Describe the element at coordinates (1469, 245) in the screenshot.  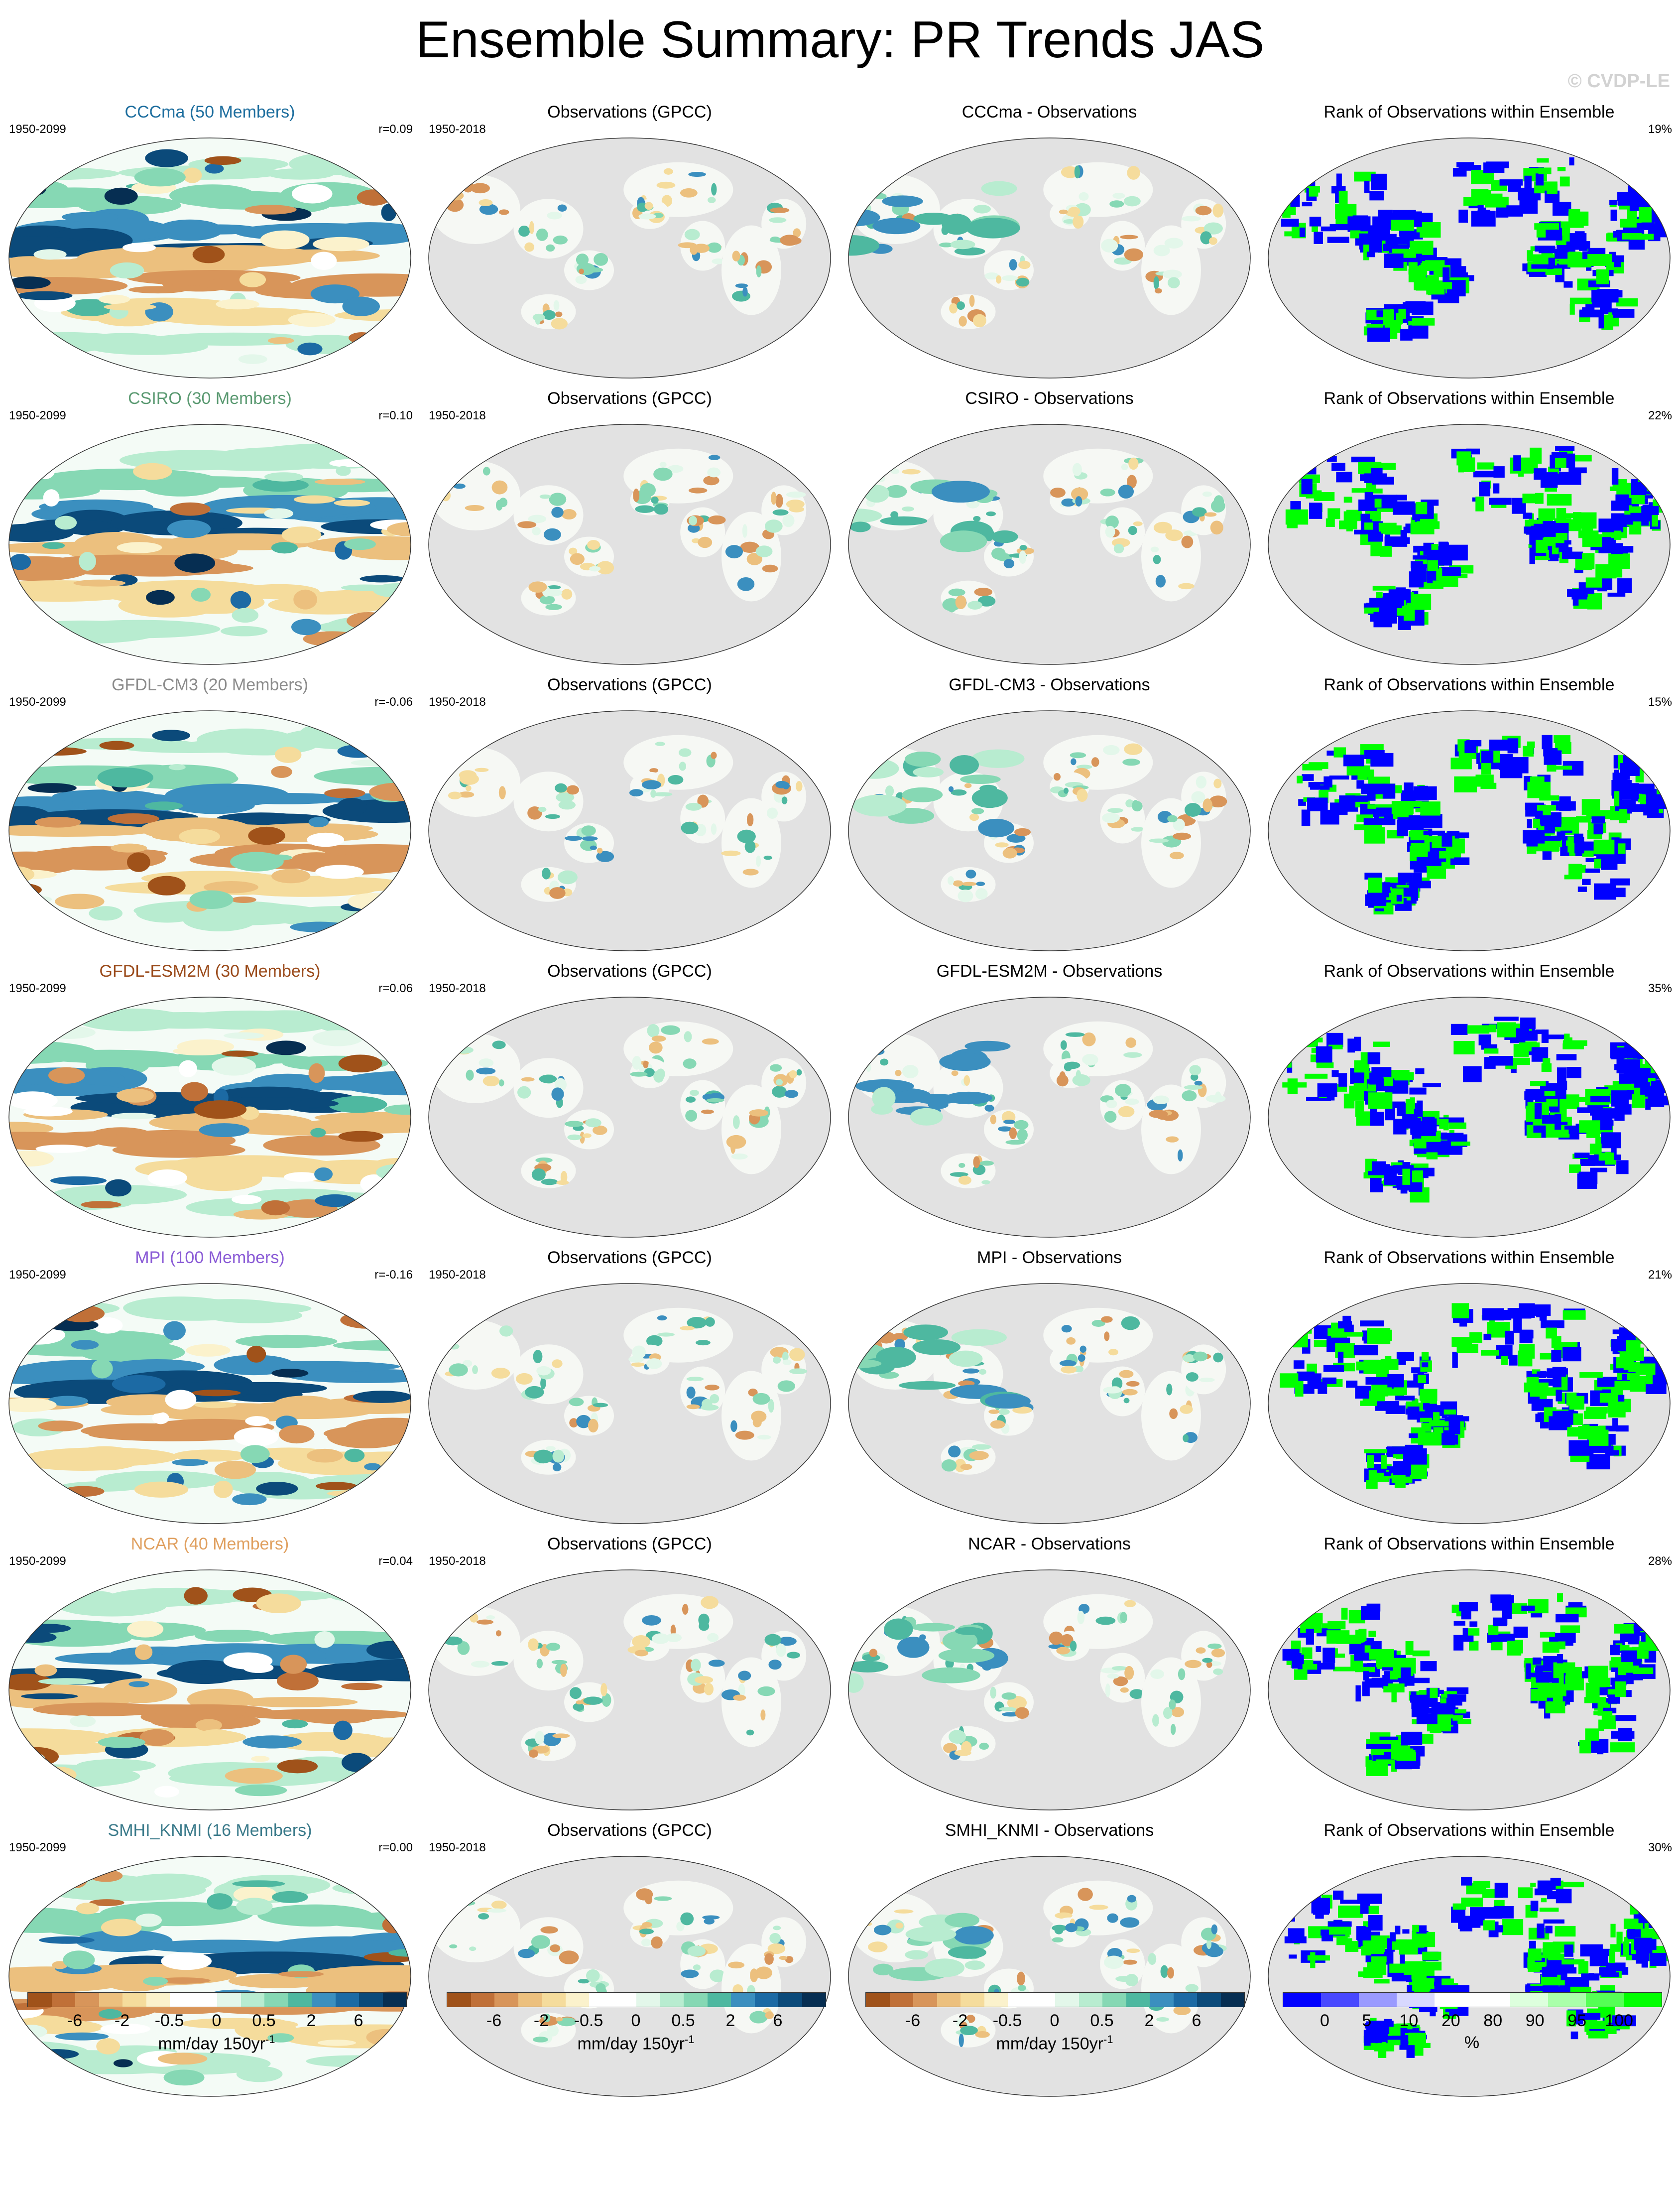
I see `panel-rank: Rank of Observations within Ensemble 19%` at that location.